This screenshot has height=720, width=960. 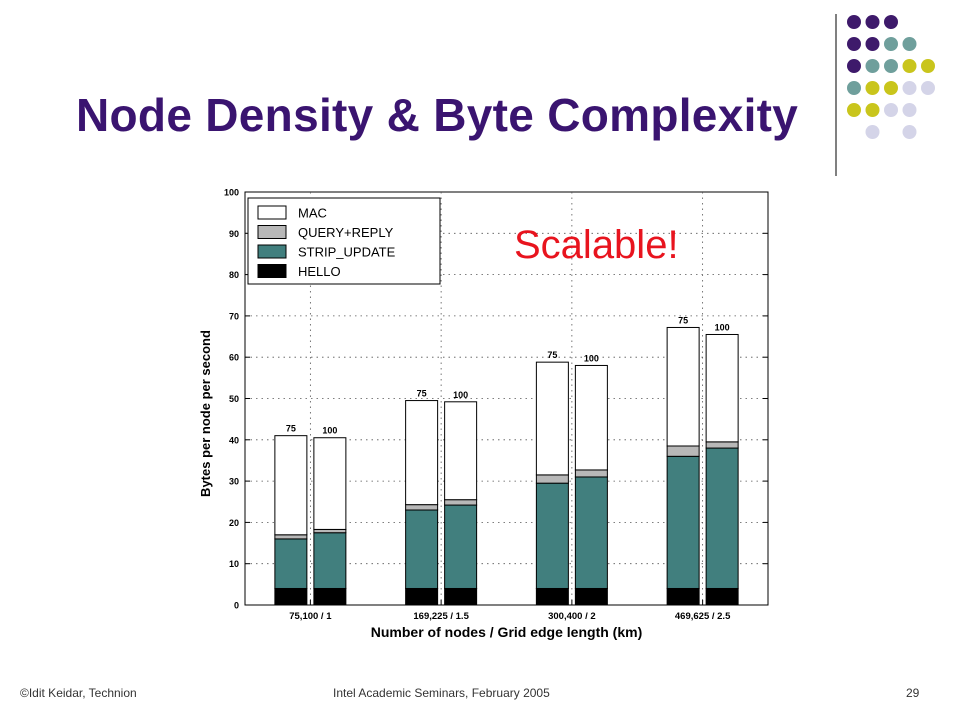 I want to click on x-tick-label: 75,100 / 1, so click(x=310, y=616).